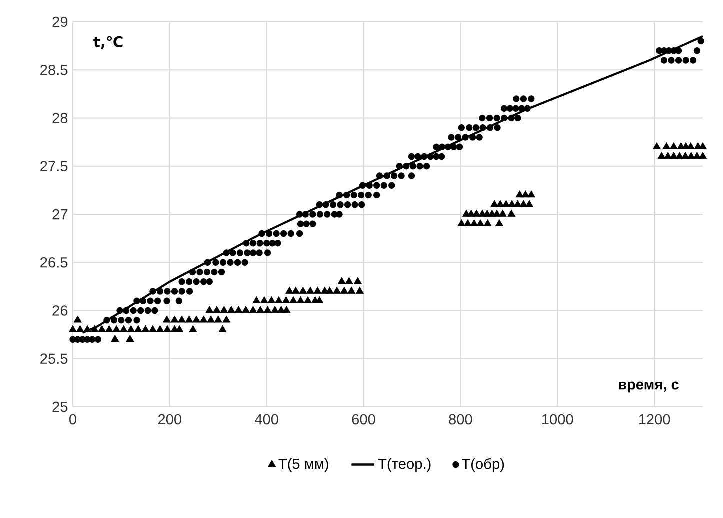  What do you see at coordinates (54, 166) in the screenshot?
I see `y-tick-label: 27.5` at bounding box center [54, 166].